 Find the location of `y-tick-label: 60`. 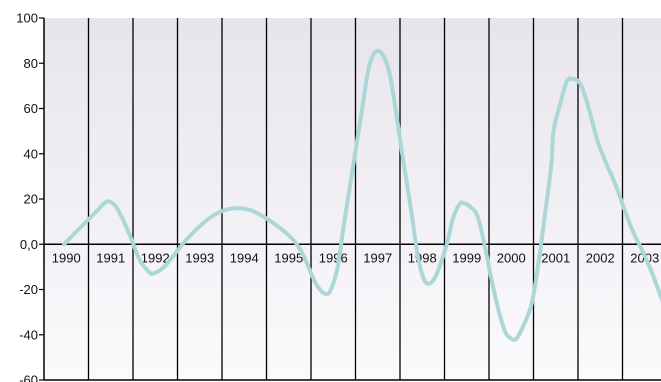

y-tick-label: 60 is located at coordinates (31, 108).